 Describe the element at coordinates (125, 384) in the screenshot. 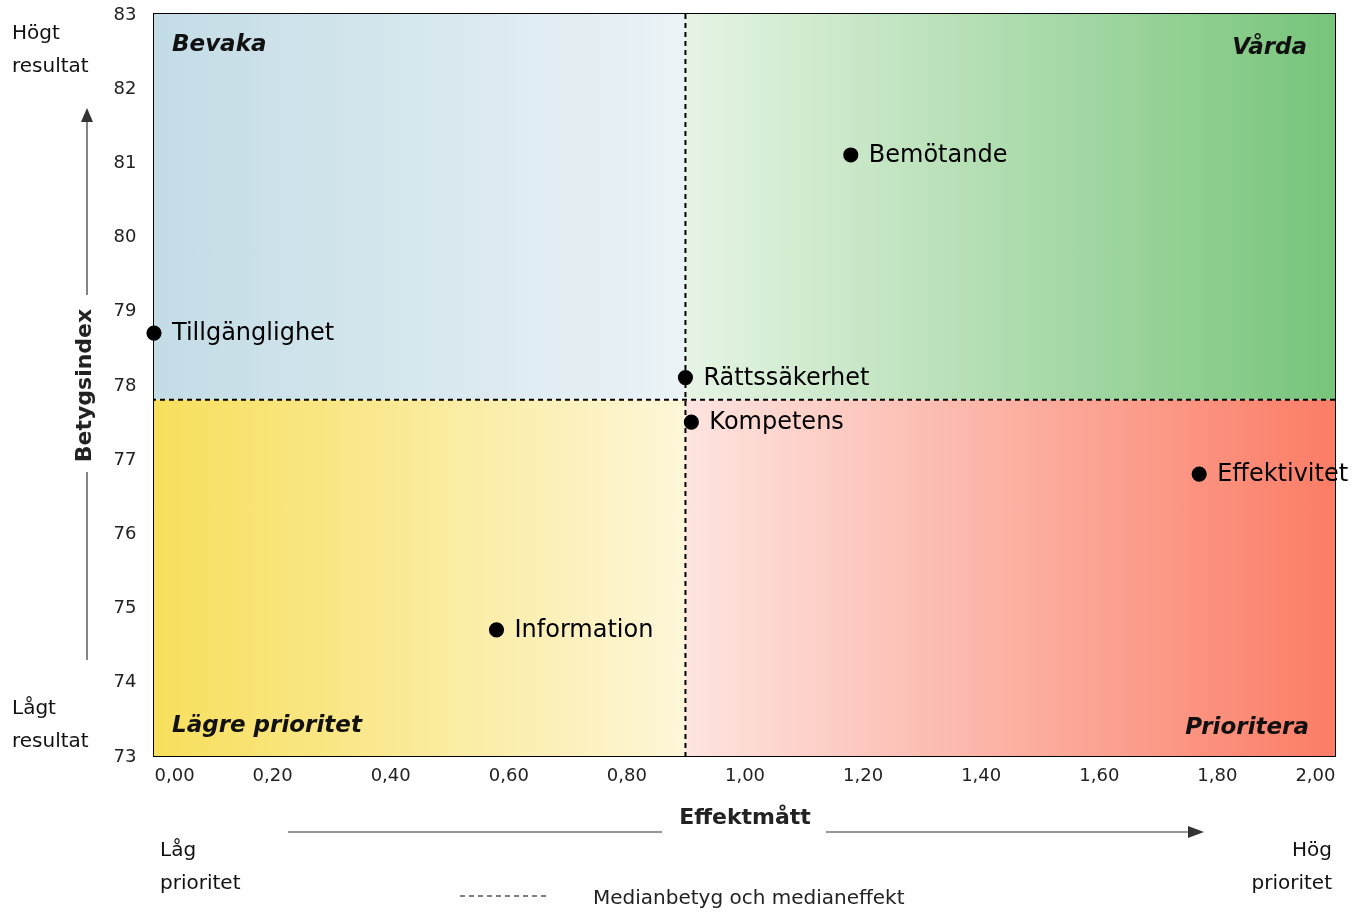

I see `y-tick-label: 78` at that location.